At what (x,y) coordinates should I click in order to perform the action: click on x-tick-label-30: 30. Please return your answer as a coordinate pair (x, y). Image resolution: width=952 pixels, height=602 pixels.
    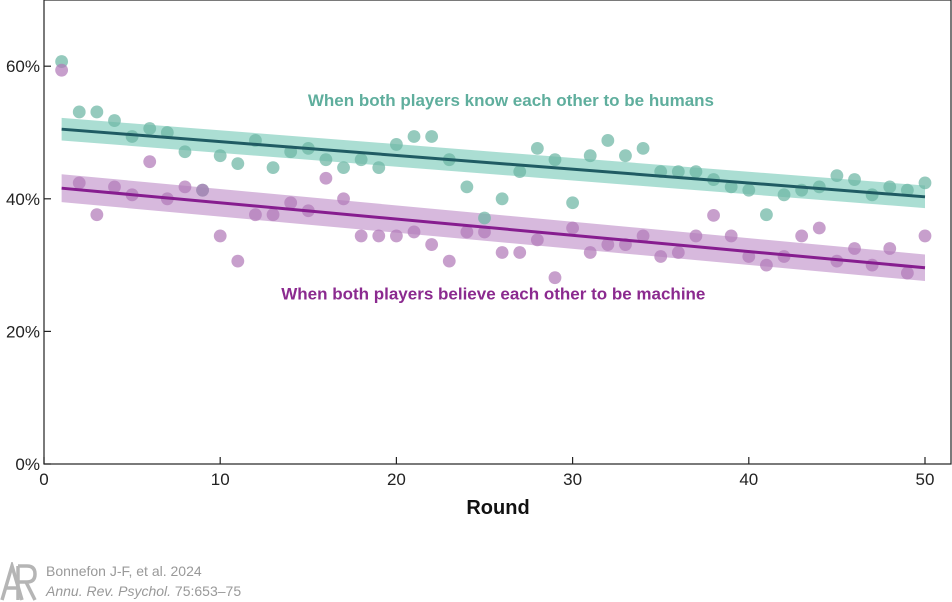
    Looking at the image, I should click on (572, 479).